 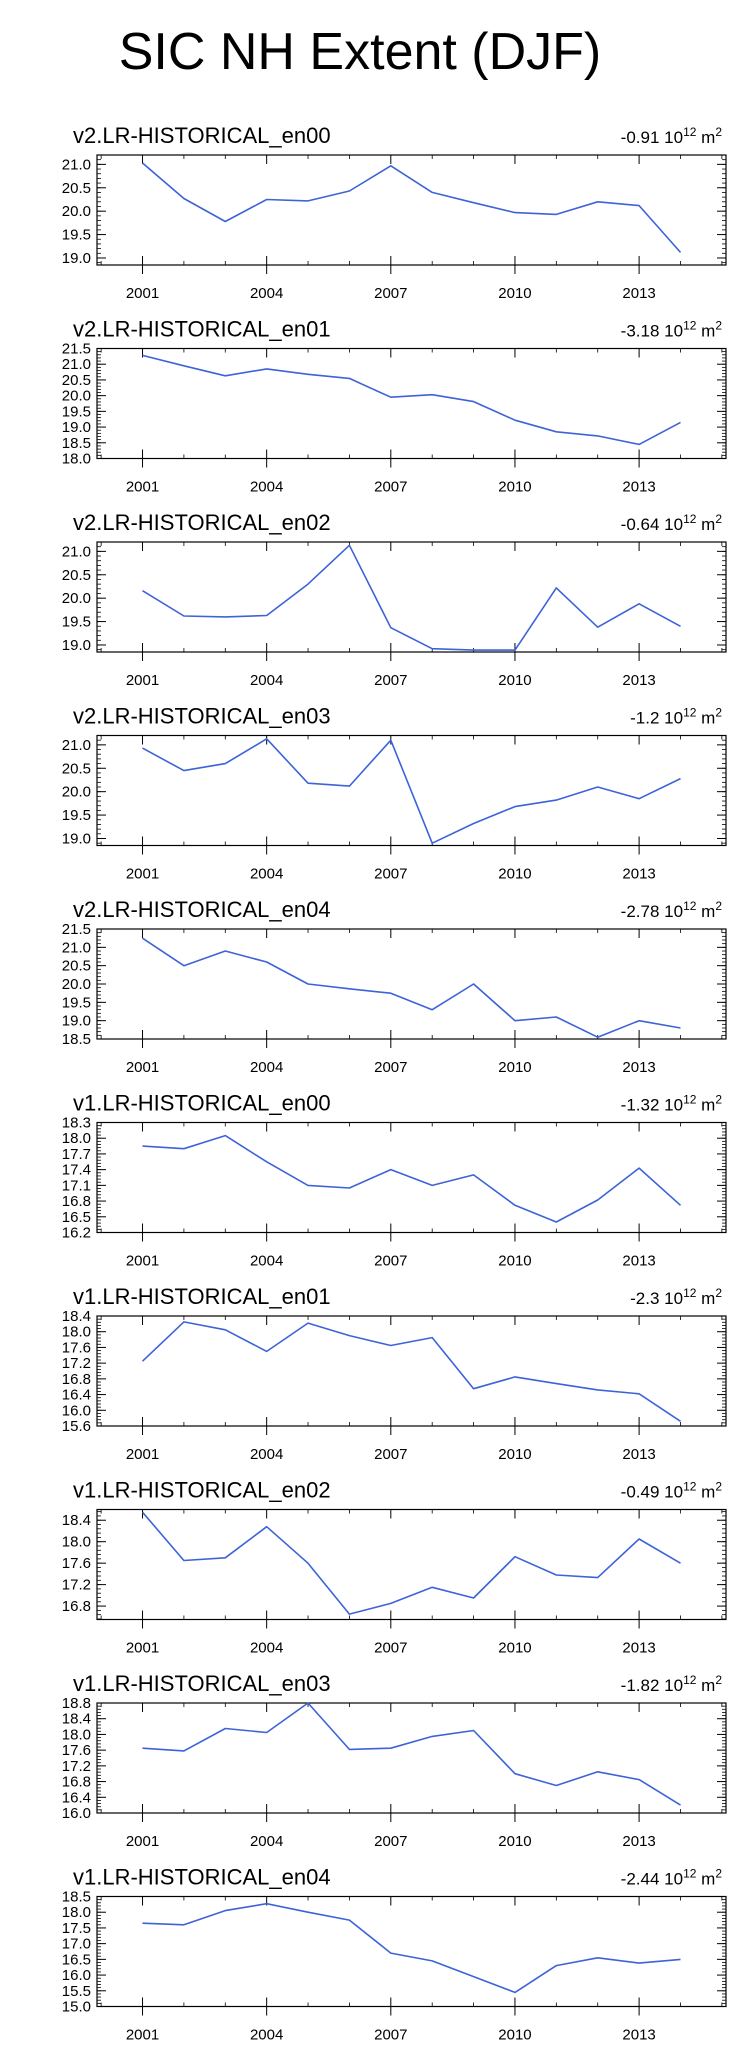 I want to click on chart-title: v2.LR-HISTORICAL_en03, so click(x=202, y=716).